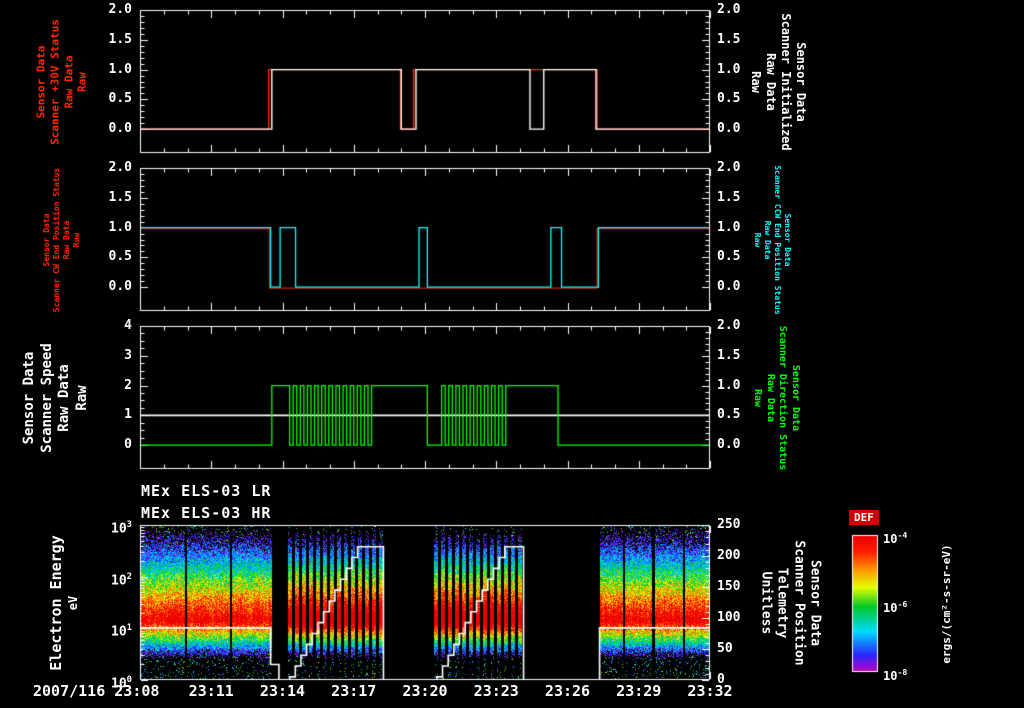  What do you see at coordinates (211, 691) in the screenshot?
I see `x-tick-label: 23:11` at bounding box center [211, 691].